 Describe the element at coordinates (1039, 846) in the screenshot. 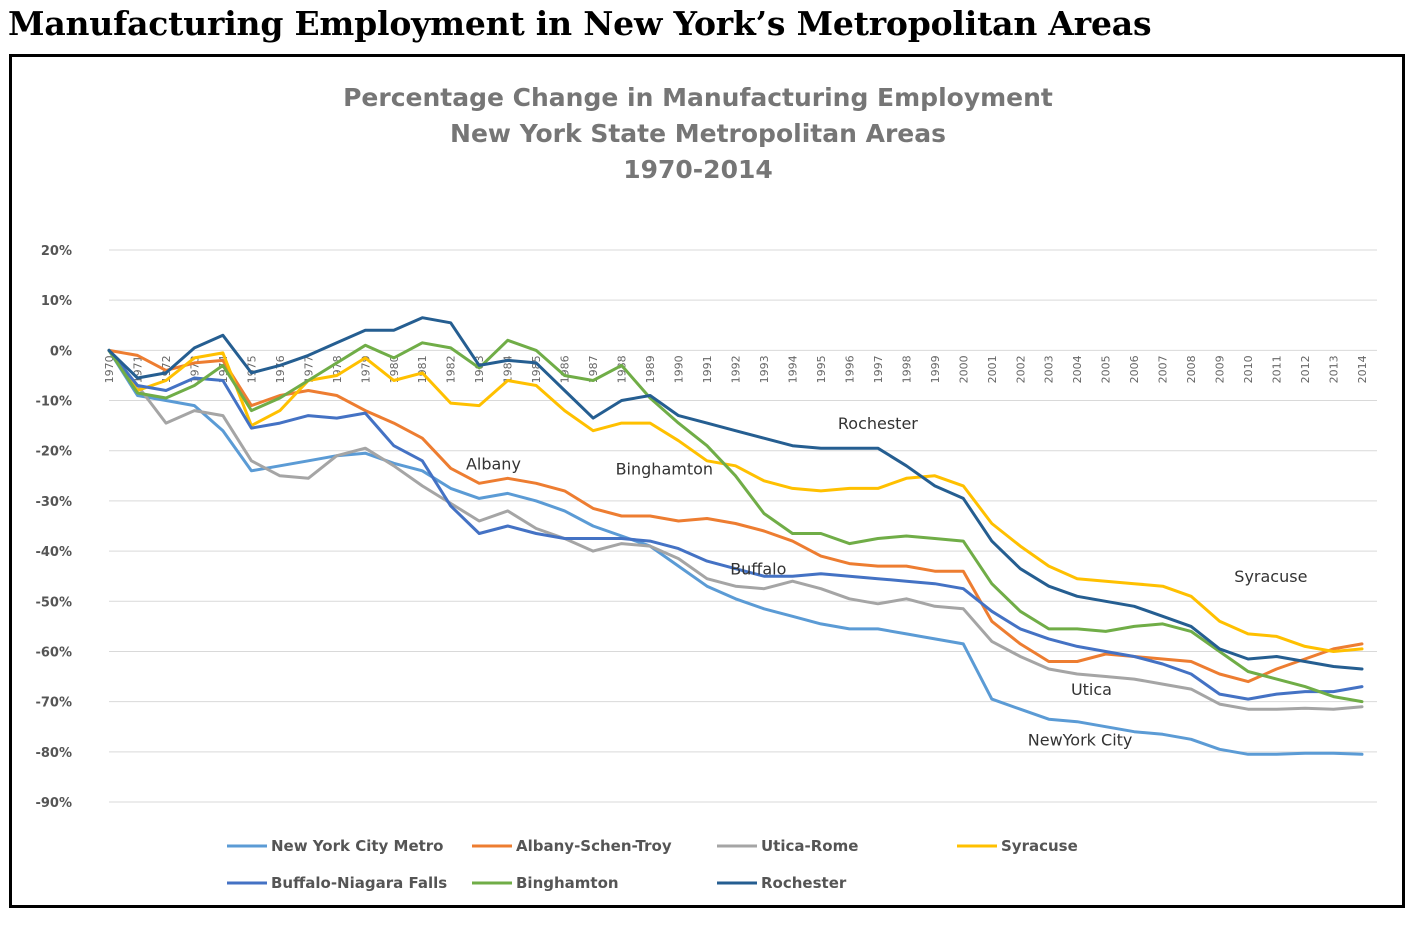

I see `legend-label-syracuse: Syracuse` at that location.